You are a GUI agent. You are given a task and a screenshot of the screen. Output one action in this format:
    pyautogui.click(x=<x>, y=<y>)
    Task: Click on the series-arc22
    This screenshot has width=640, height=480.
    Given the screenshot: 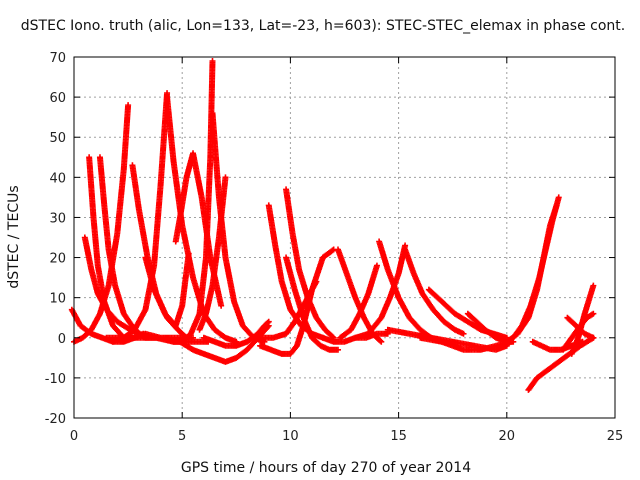 What is the action you would take?
    pyautogui.click(x=360, y=295)
    